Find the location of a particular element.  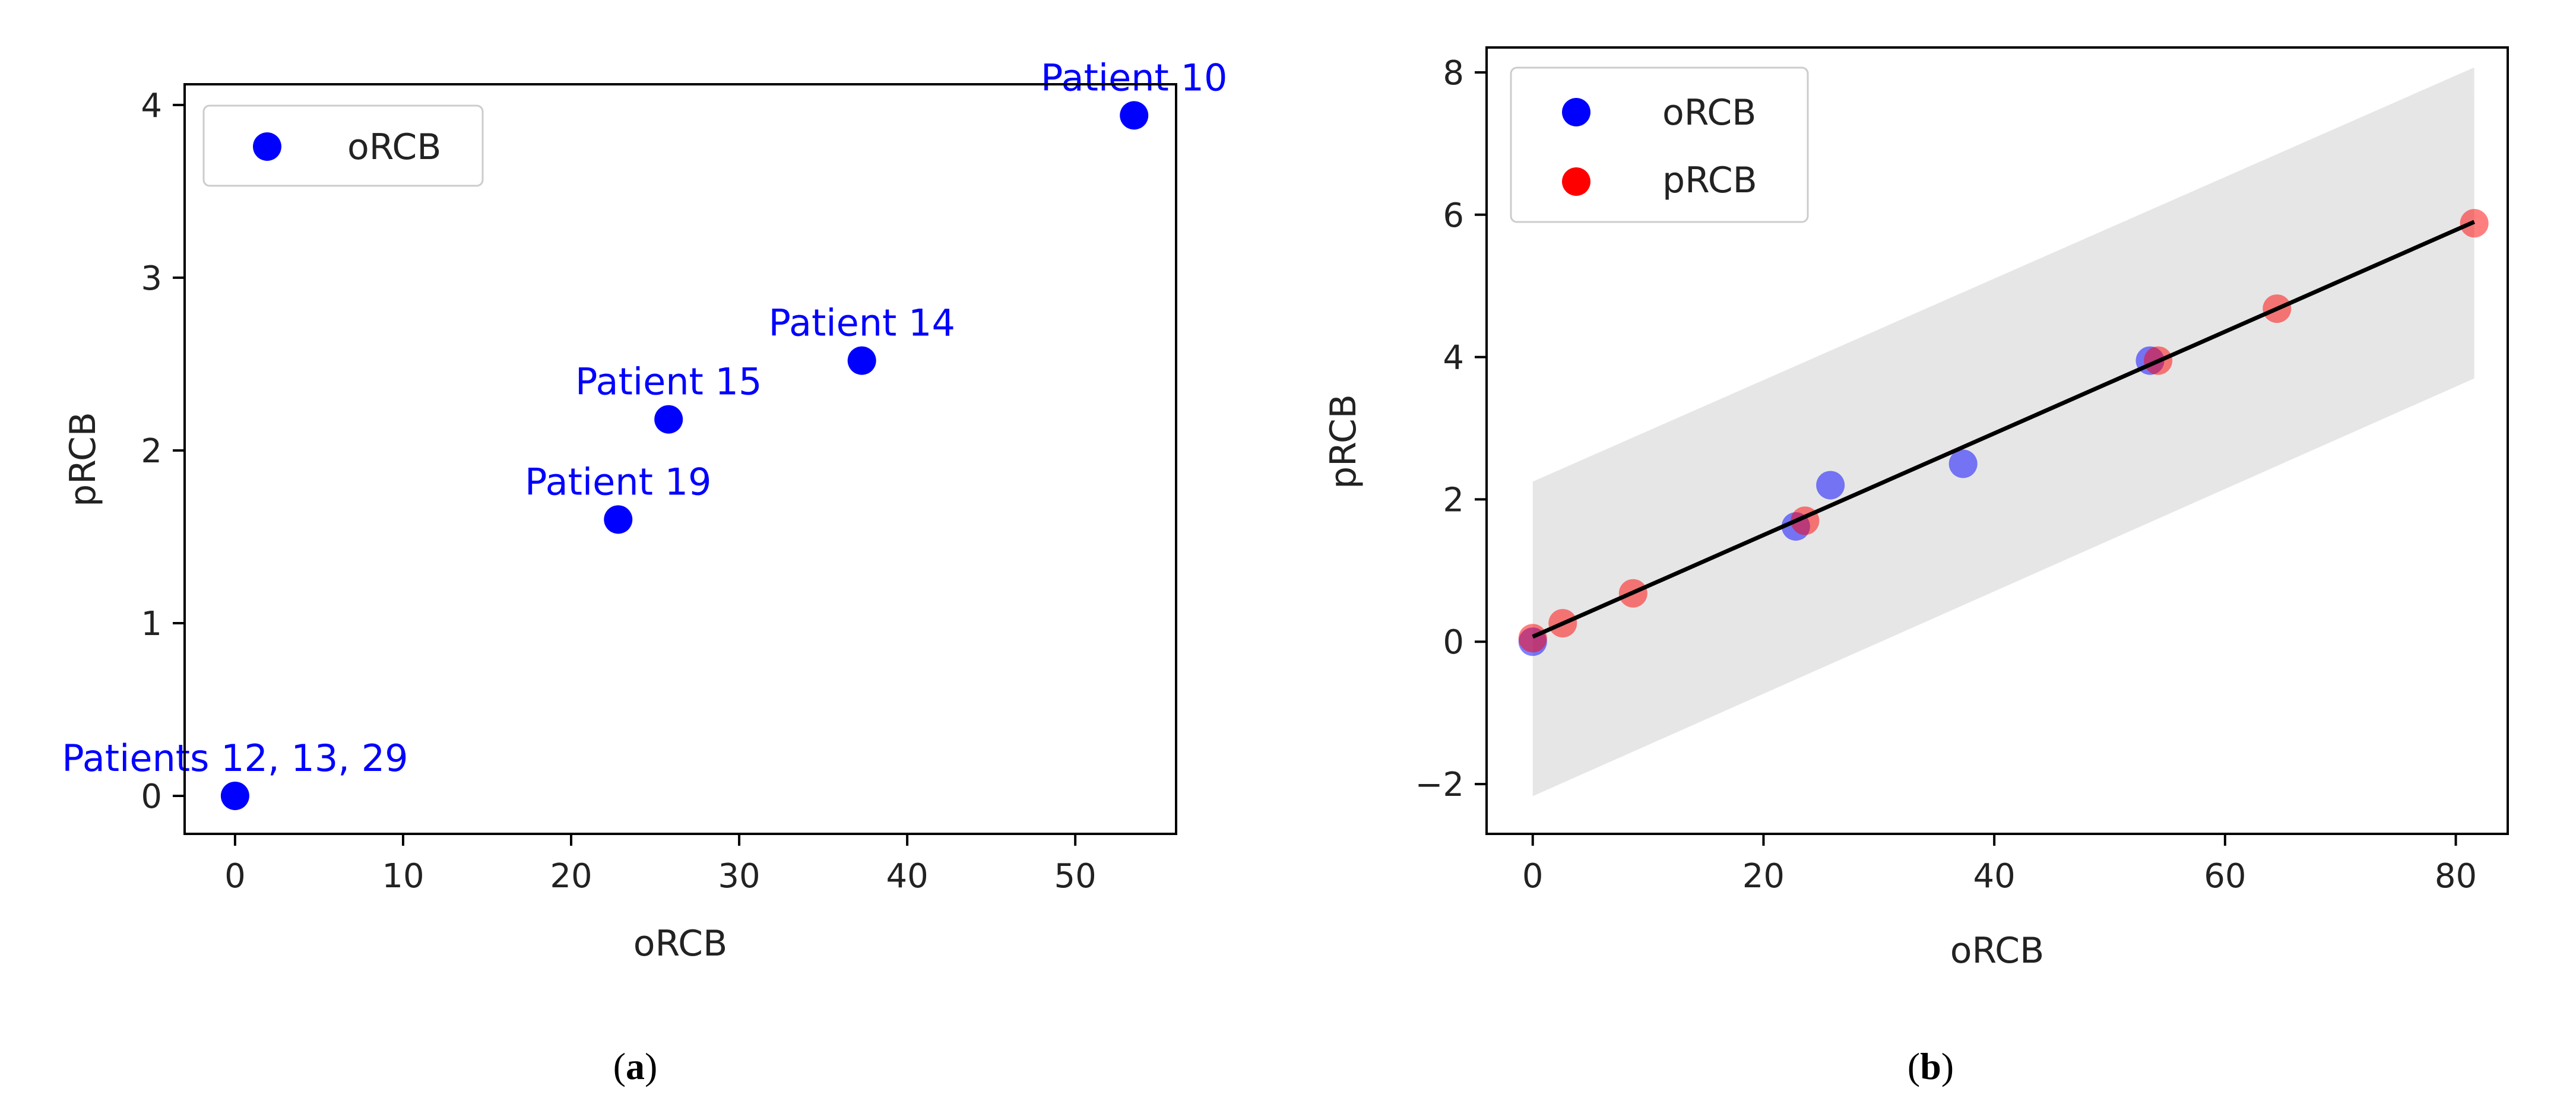

panel-a-point-label: Patient 14 is located at coordinates (861, 323).